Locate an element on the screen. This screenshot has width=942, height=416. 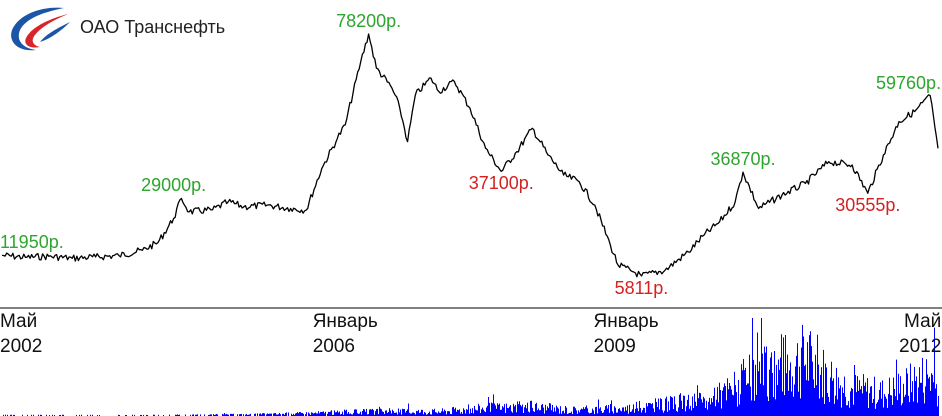
company-name: ОАО Транснефть is located at coordinates (153, 27).